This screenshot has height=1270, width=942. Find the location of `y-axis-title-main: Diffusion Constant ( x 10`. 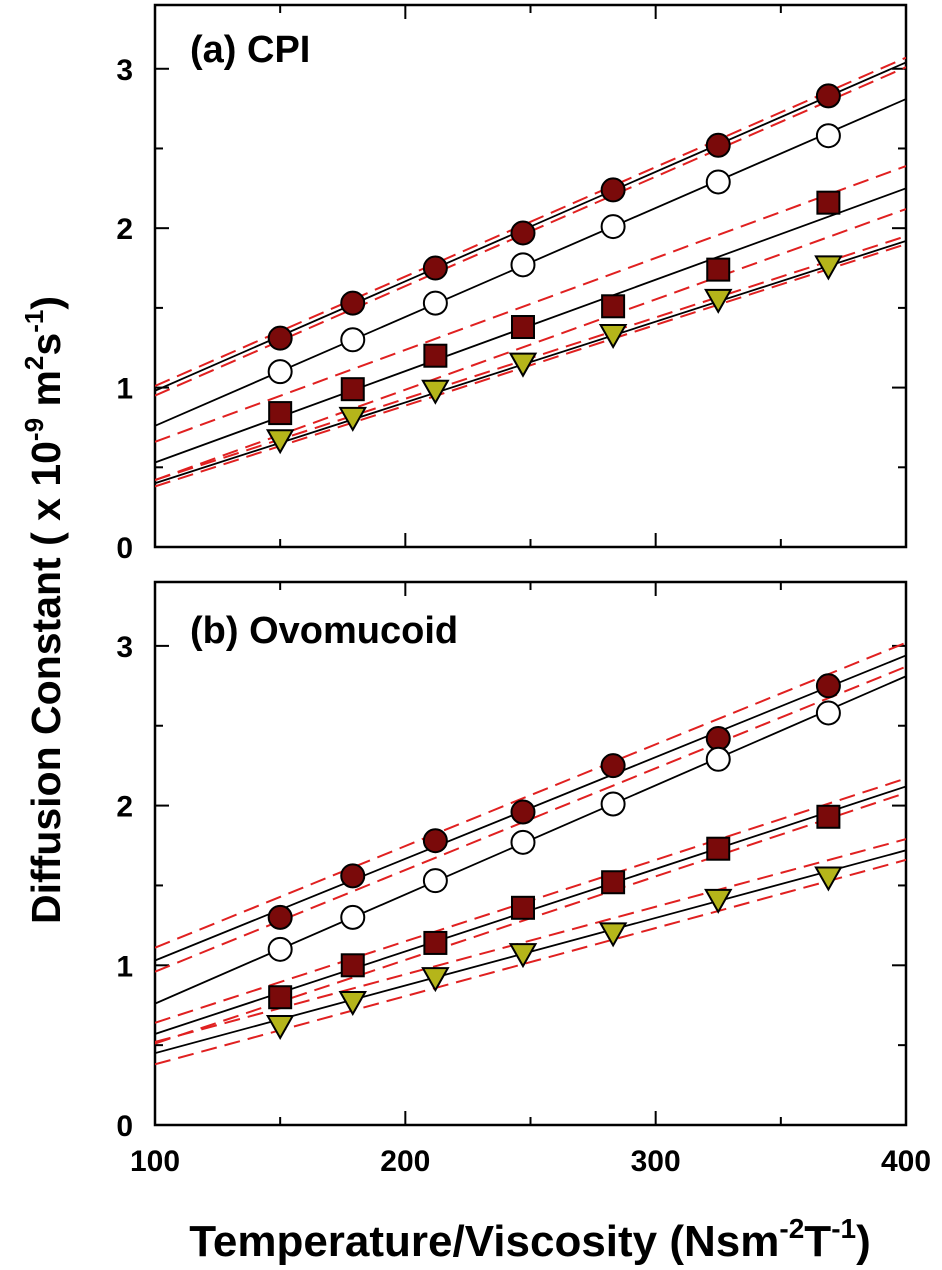

y-axis-title-main: Diffusion Constant ( x 10 is located at coordinates (46, 682).